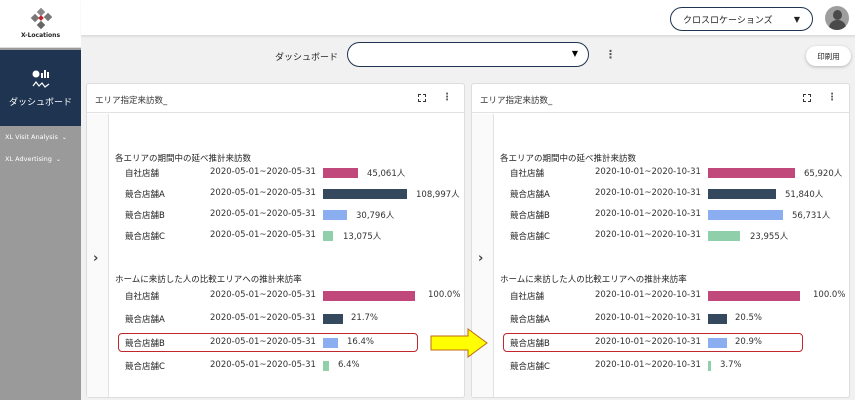 This screenshot has width=855, height=400. What do you see at coordinates (362, 237) in the screenshot?
I see `value: 13,075人` at bounding box center [362, 237].